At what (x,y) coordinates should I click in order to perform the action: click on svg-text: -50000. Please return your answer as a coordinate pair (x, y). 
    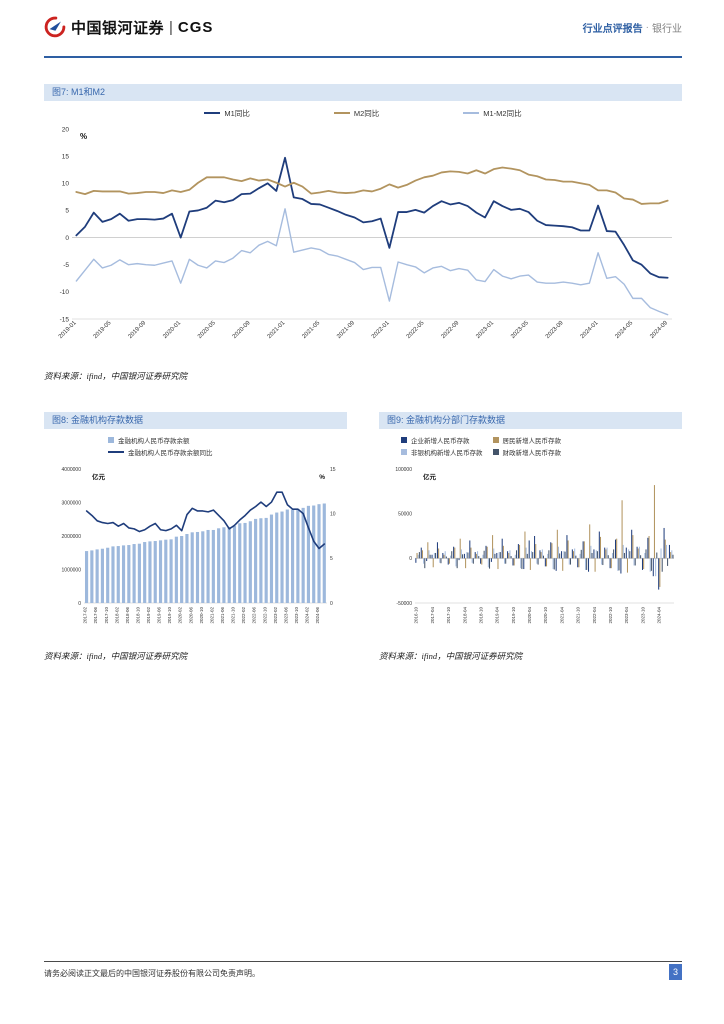
    Looking at the image, I should click on (404, 604).